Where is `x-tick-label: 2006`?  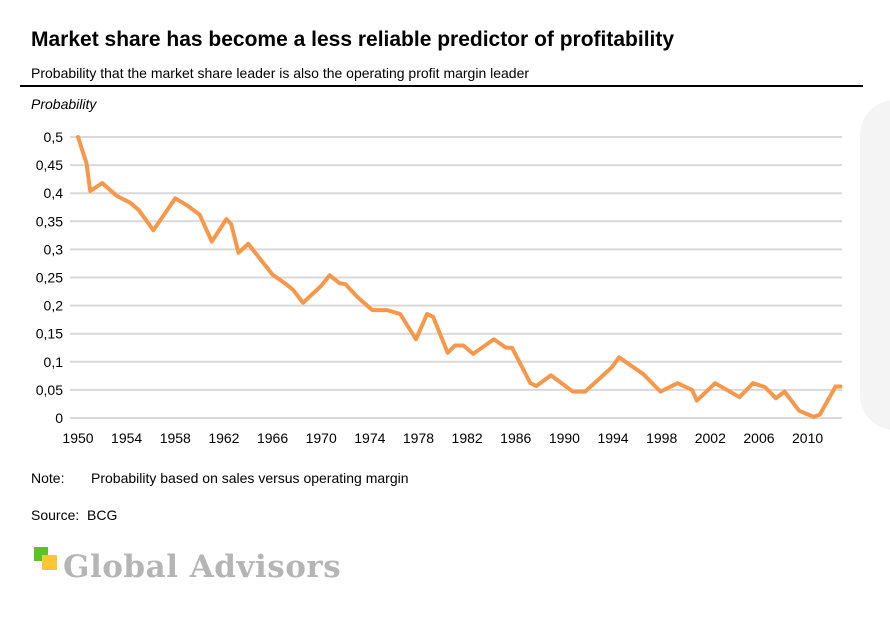 x-tick-label: 2006 is located at coordinates (758, 438).